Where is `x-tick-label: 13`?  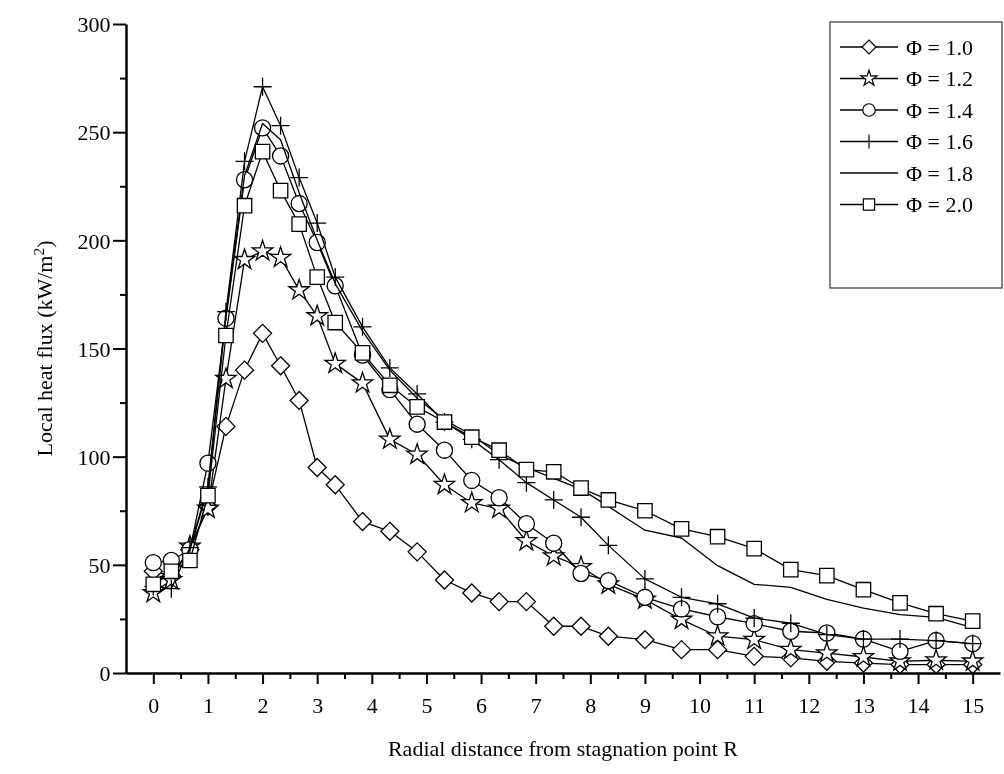 x-tick-label: 13 is located at coordinates (863, 705).